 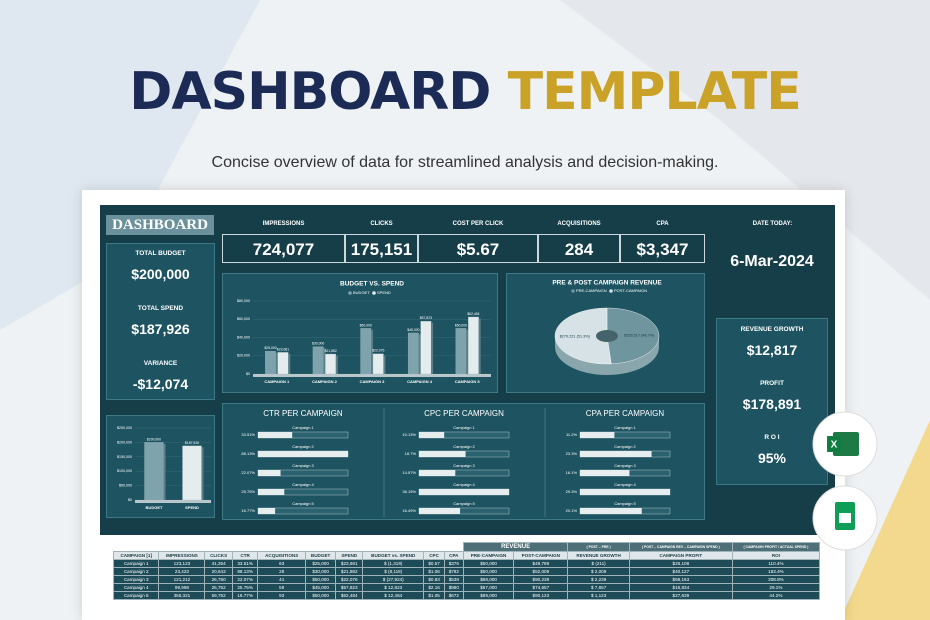 I want to click on table-cell: $1.06, so click(x=434, y=571).